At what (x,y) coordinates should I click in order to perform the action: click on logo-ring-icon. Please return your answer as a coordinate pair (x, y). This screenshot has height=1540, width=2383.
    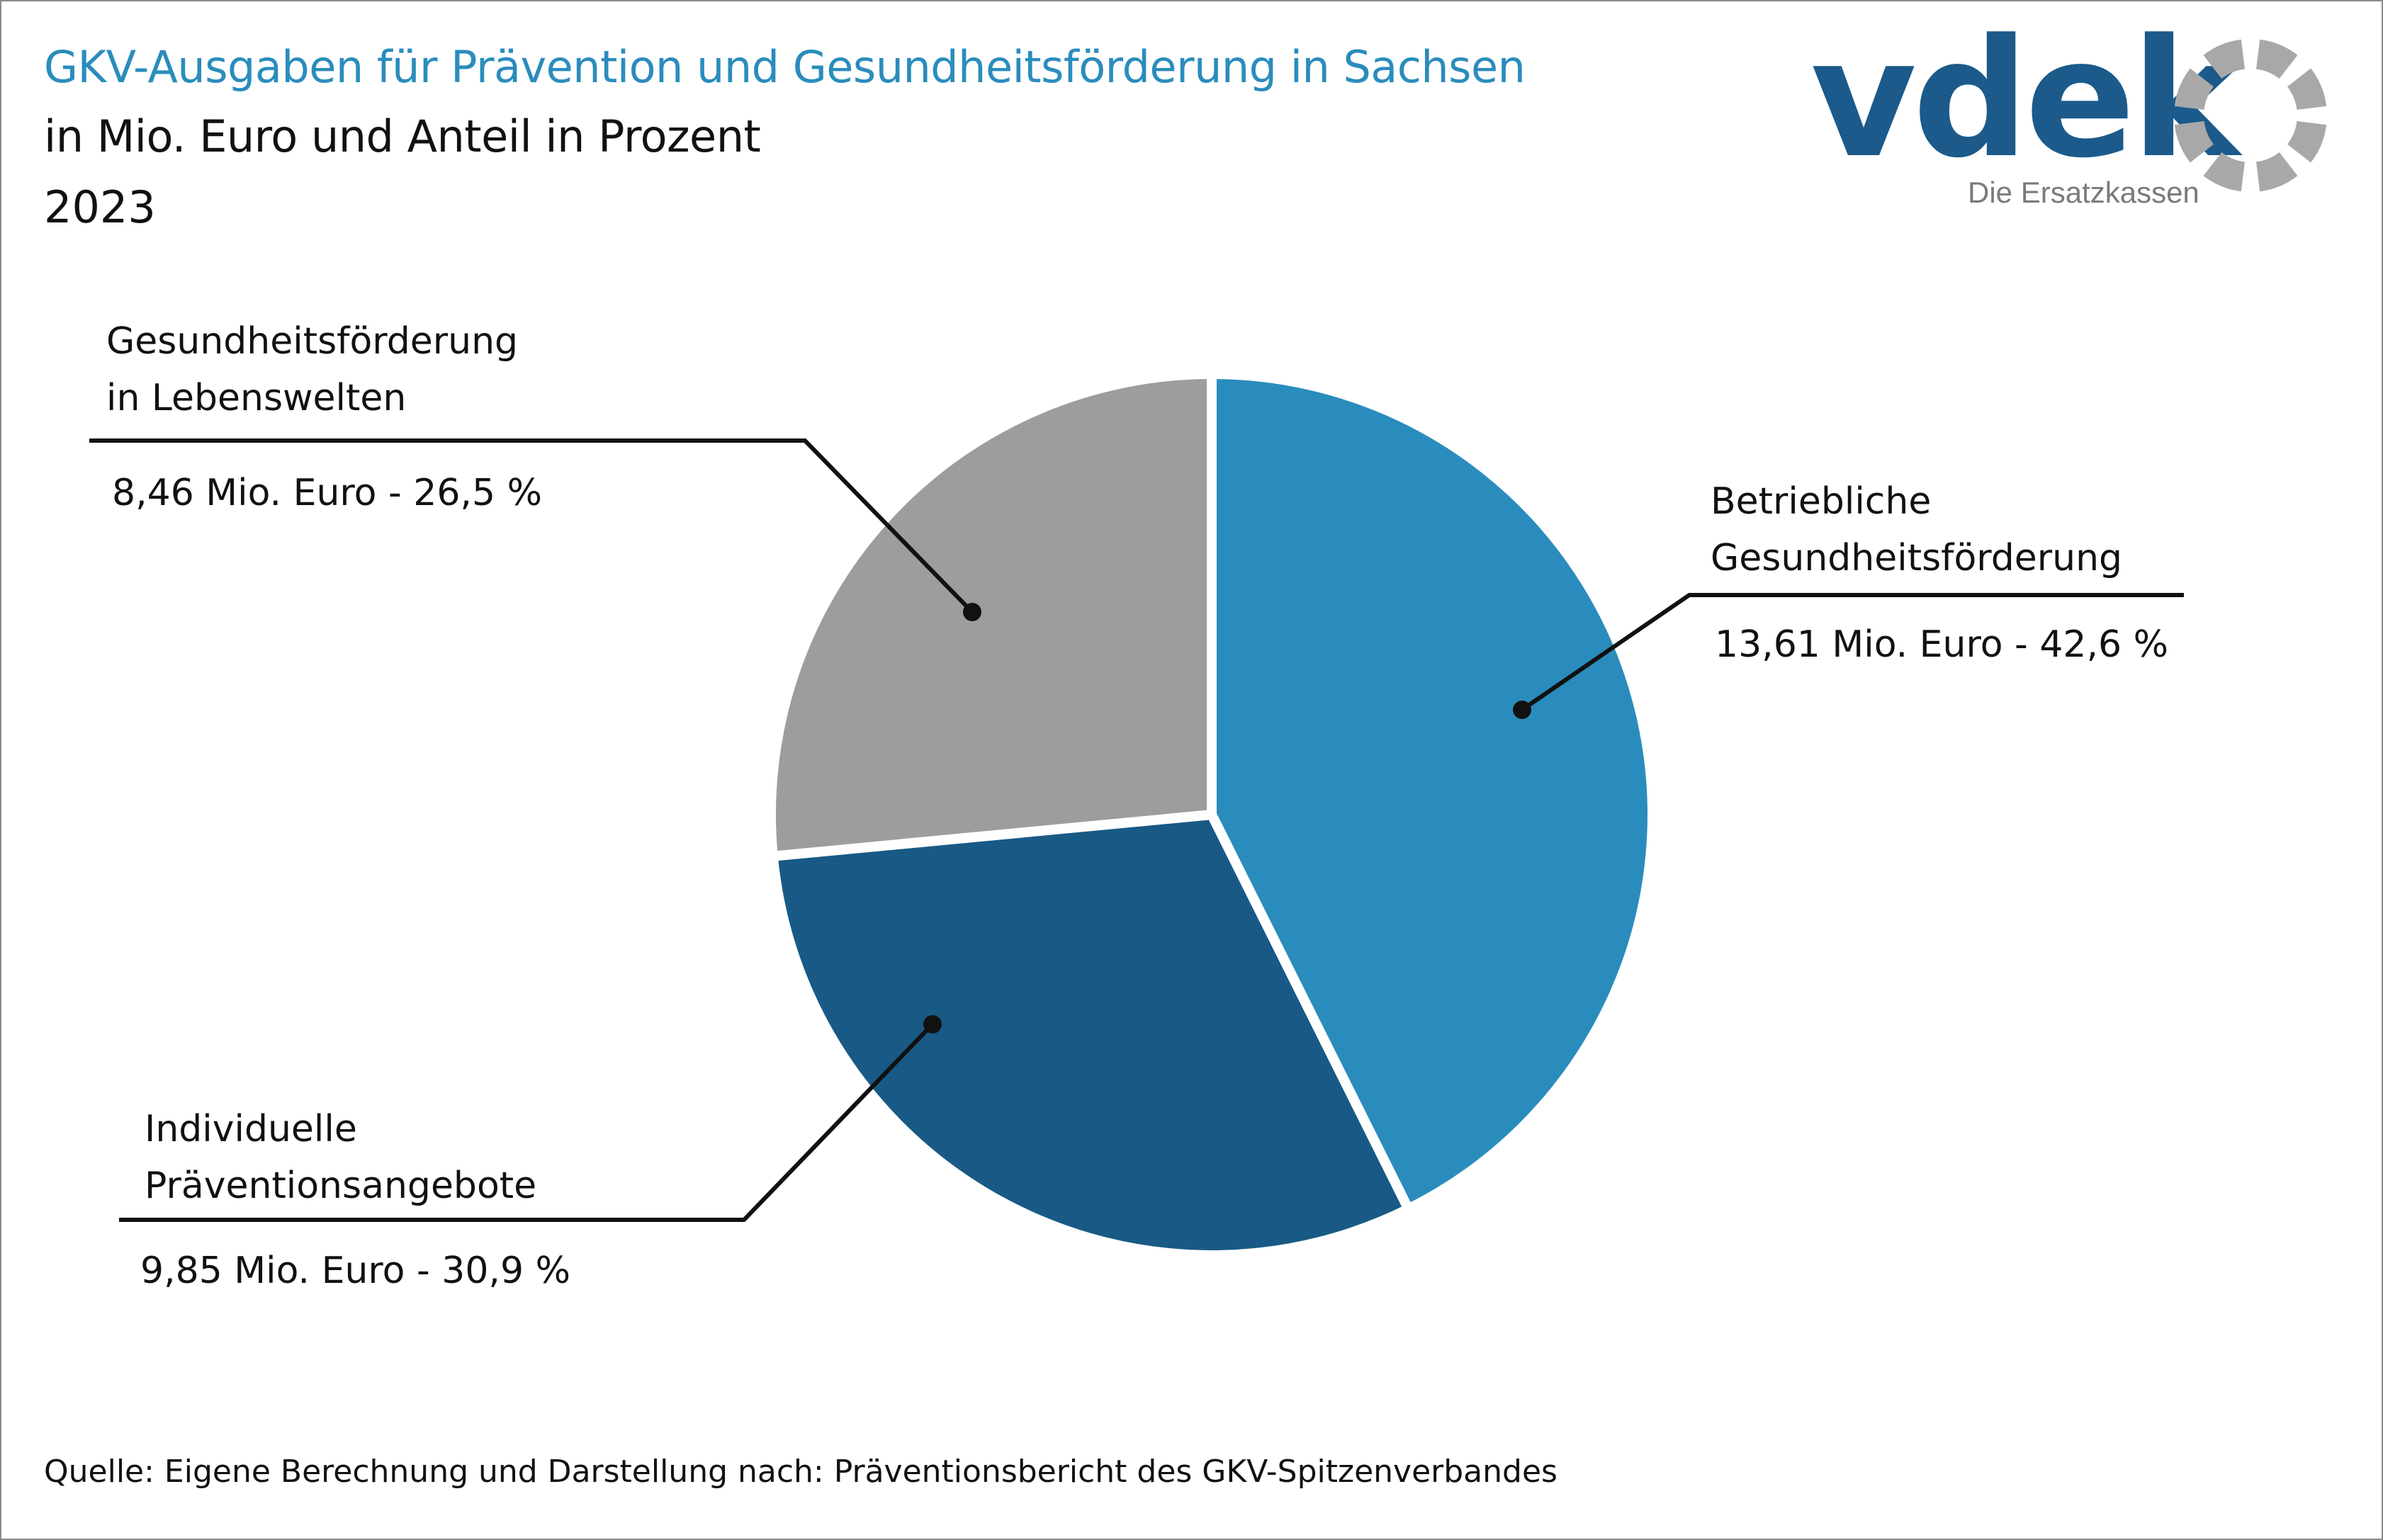
    Looking at the image, I should click on (2250, 115).